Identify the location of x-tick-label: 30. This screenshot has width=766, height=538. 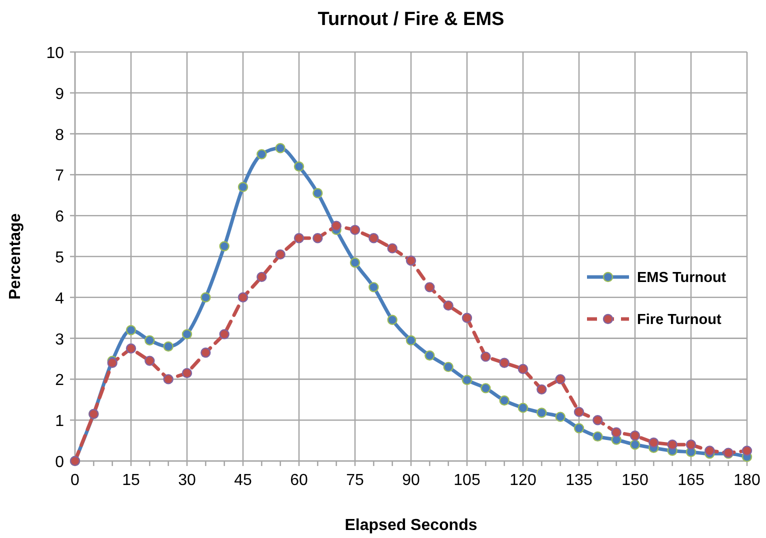
(187, 480).